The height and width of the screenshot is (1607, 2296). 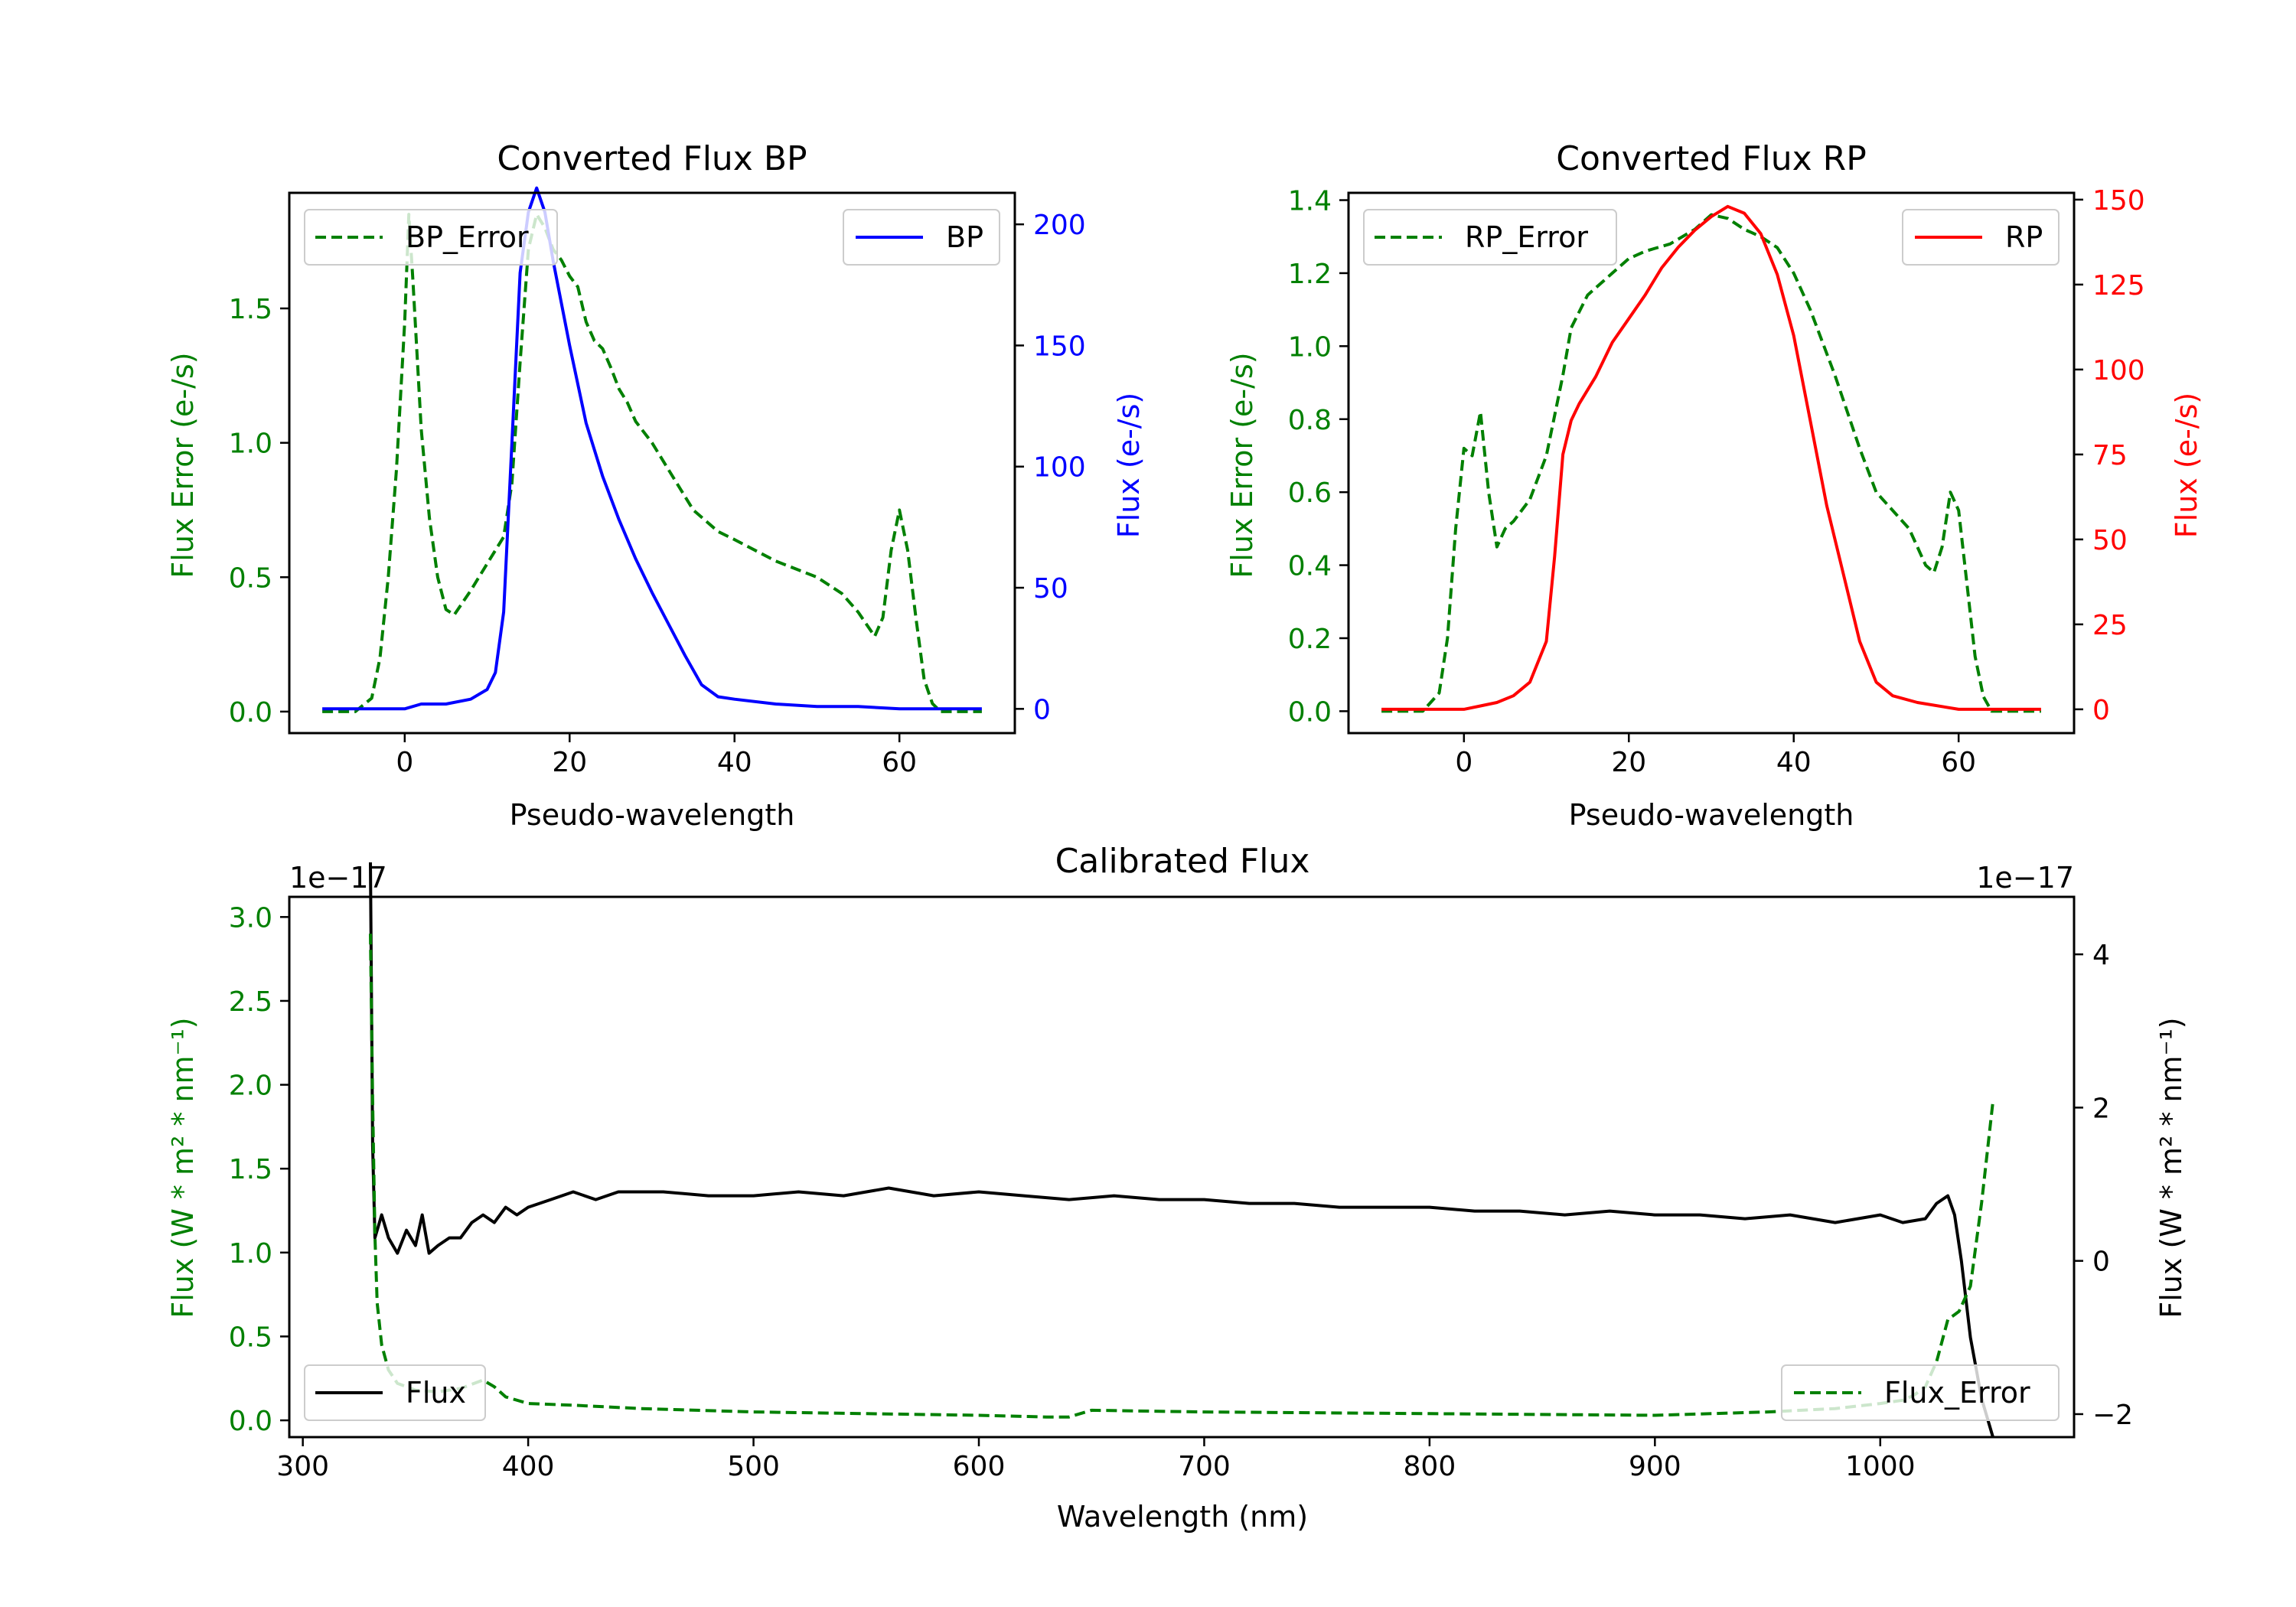 What do you see at coordinates (1958, 762) in the screenshot?
I see `rp-xtick-label: 60` at bounding box center [1958, 762].